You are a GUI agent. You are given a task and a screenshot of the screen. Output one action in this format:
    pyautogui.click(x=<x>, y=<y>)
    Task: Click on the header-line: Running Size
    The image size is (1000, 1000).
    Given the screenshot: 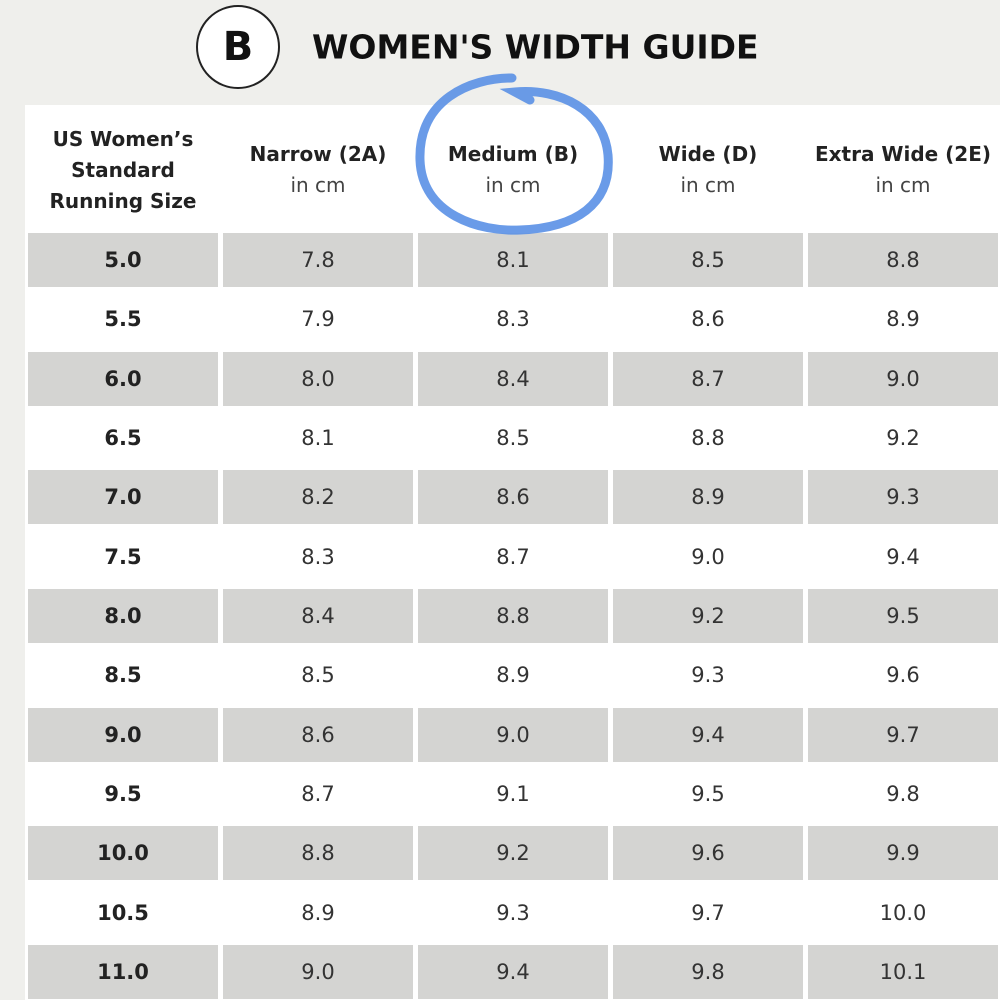 What is the action you would take?
    pyautogui.click(x=123, y=200)
    